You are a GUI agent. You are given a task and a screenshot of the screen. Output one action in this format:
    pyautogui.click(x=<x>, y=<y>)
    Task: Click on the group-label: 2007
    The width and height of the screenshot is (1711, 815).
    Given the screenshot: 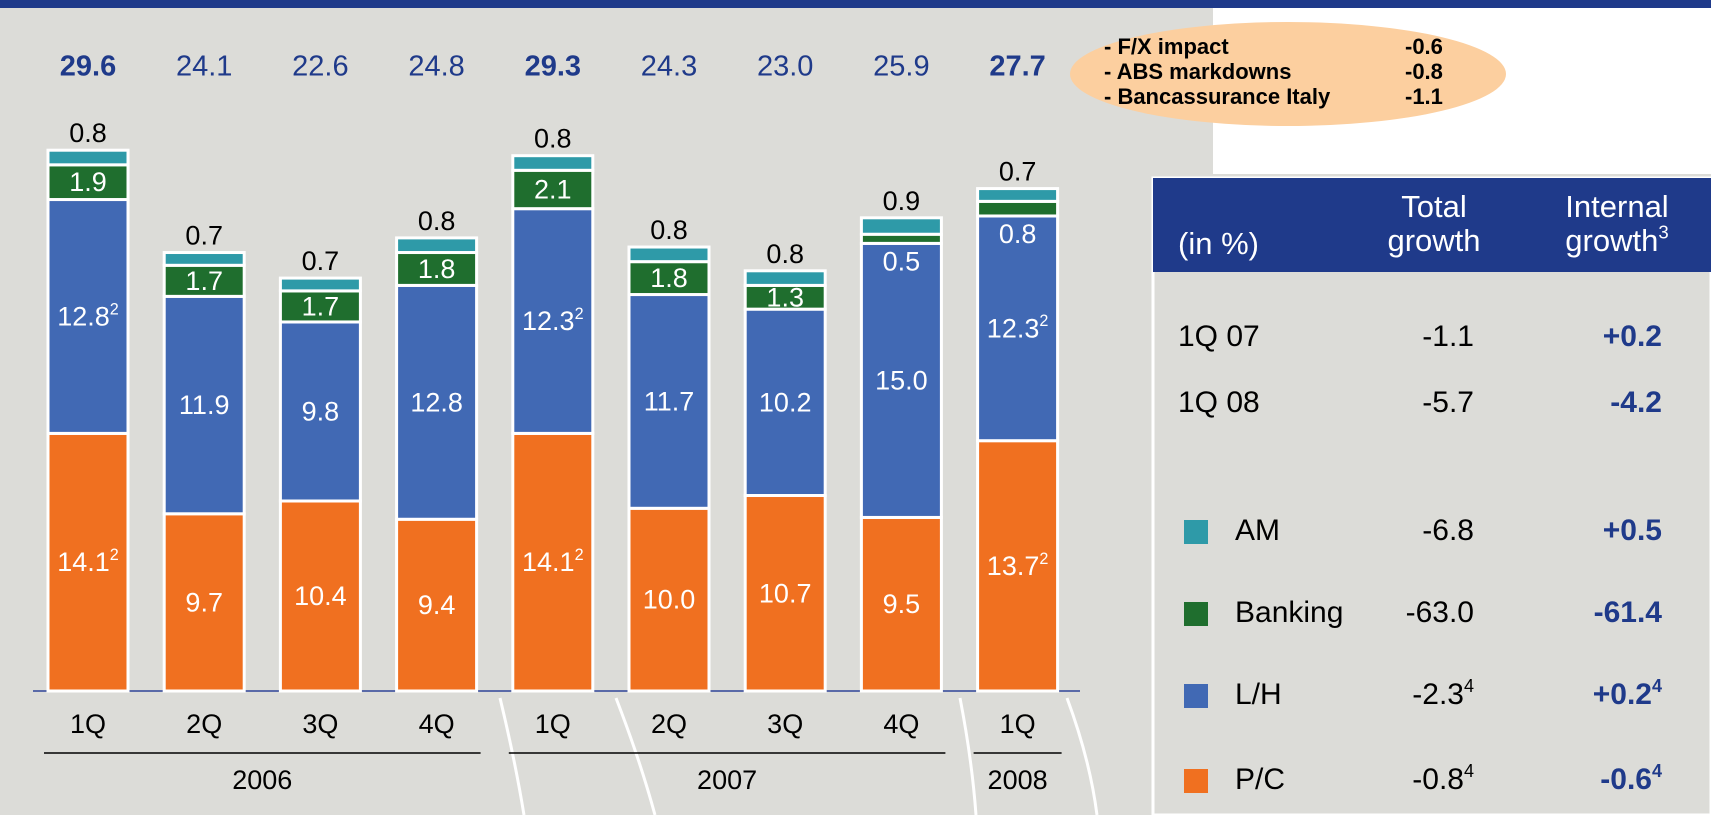 What is the action you would take?
    pyautogui.click(x=727, y=780)
    